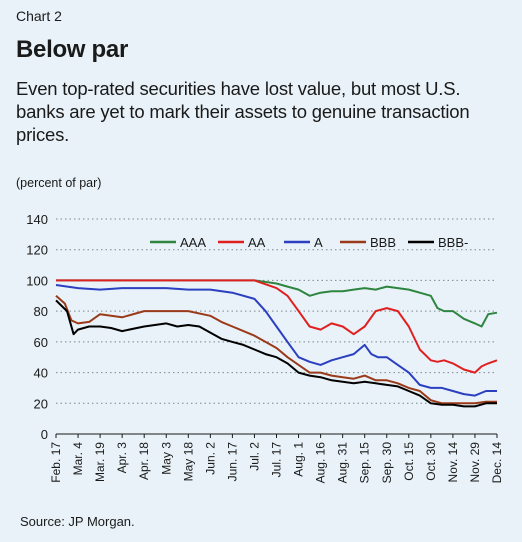 The image size is (522, 542). What do you see at coordinates (277, 326) in the screenshot?
I see `series-line-aa` at bounding box center [277, 326].